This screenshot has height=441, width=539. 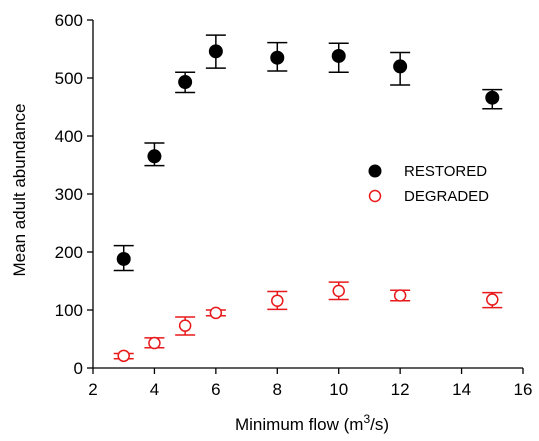 What do you see at coordinates (69, 136) in the screenshot?
I see `y-tick-label: 400` at bounding box center [69, 136].